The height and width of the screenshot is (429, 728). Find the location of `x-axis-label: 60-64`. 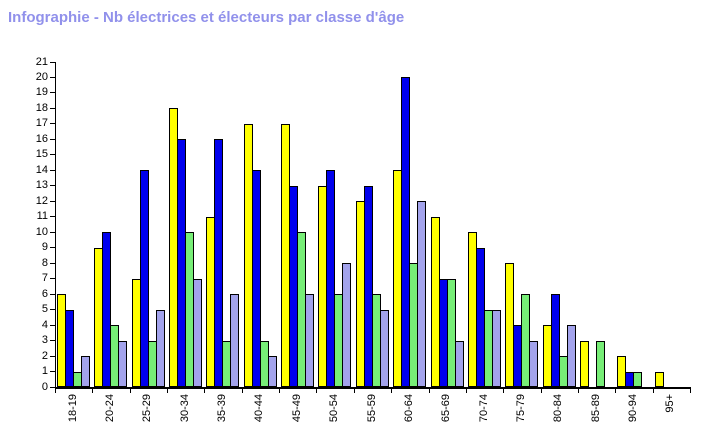

x-axis-label: 60-64 is located at coordinates (408, 408).